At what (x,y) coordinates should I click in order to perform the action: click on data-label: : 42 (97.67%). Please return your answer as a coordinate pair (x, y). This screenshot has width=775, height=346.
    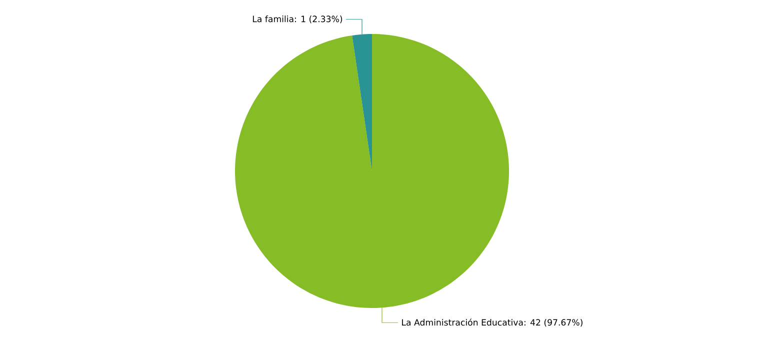
    Looking at the image, I should click on (553, 322).